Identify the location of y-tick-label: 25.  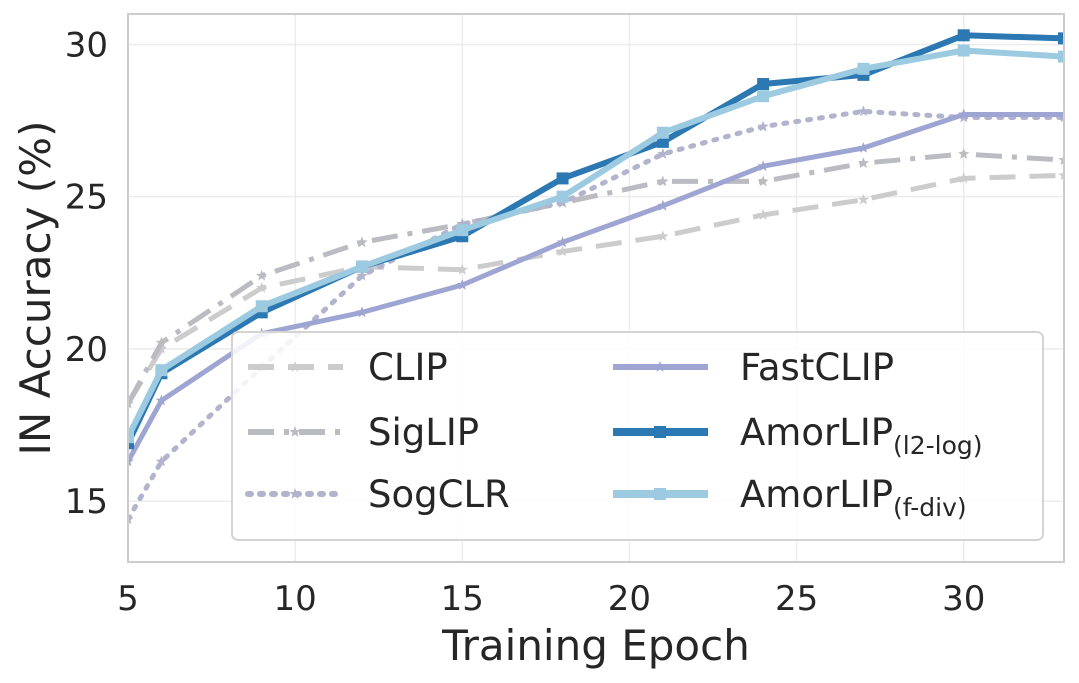
(86, 198).